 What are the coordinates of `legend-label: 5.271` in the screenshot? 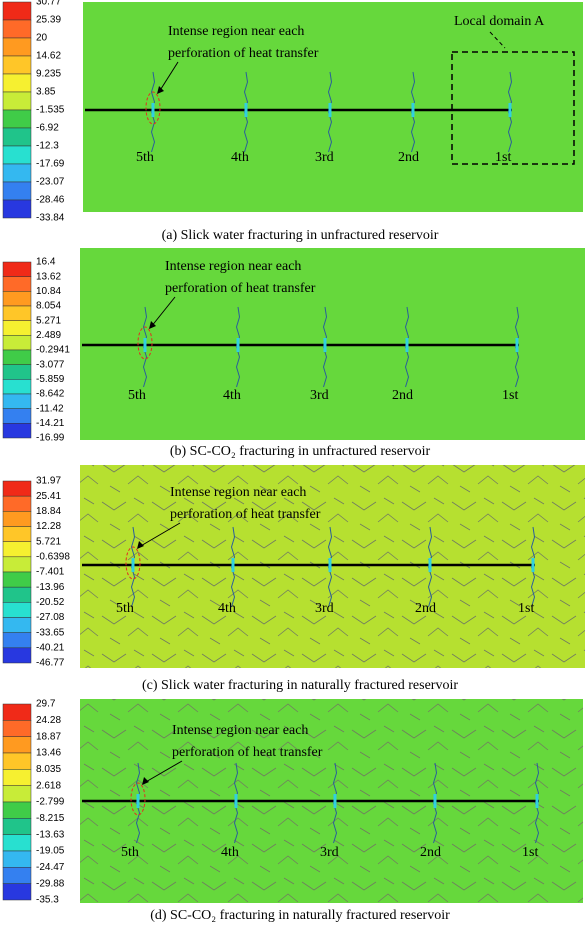 It's located at (48, 320).